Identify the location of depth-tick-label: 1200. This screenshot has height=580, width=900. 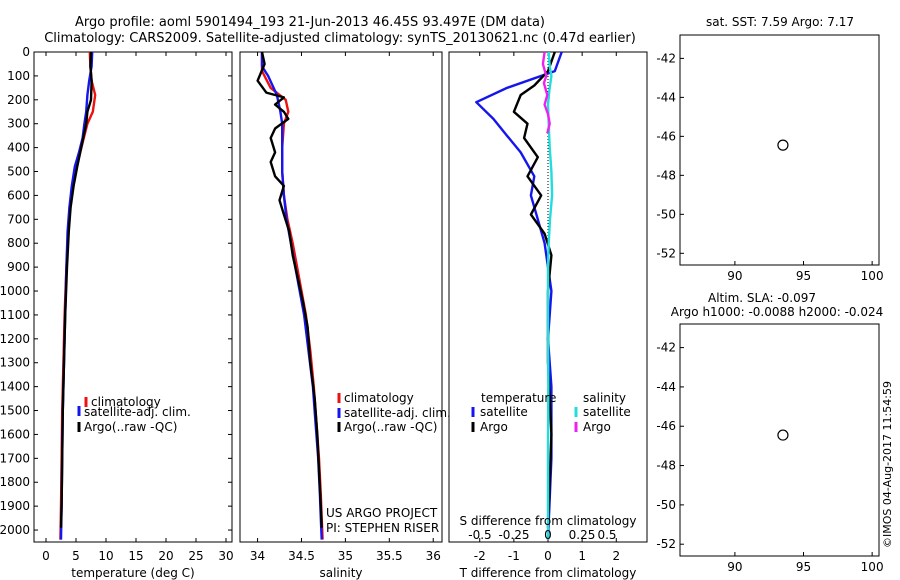
(15, 339).